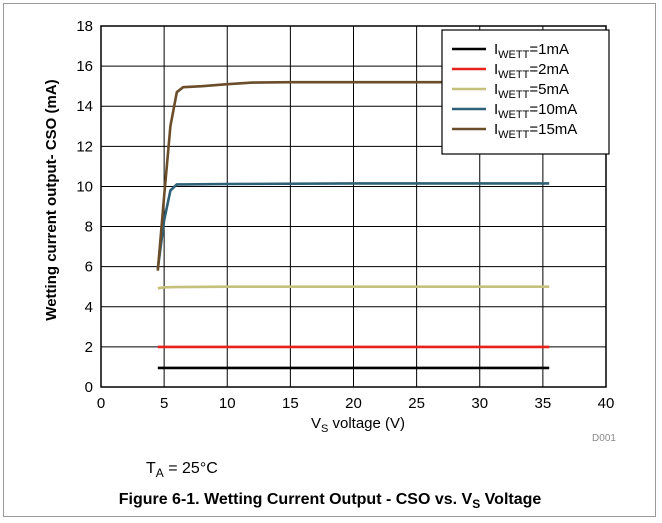  I want to click on figure-code: D001, so click(604, 438).